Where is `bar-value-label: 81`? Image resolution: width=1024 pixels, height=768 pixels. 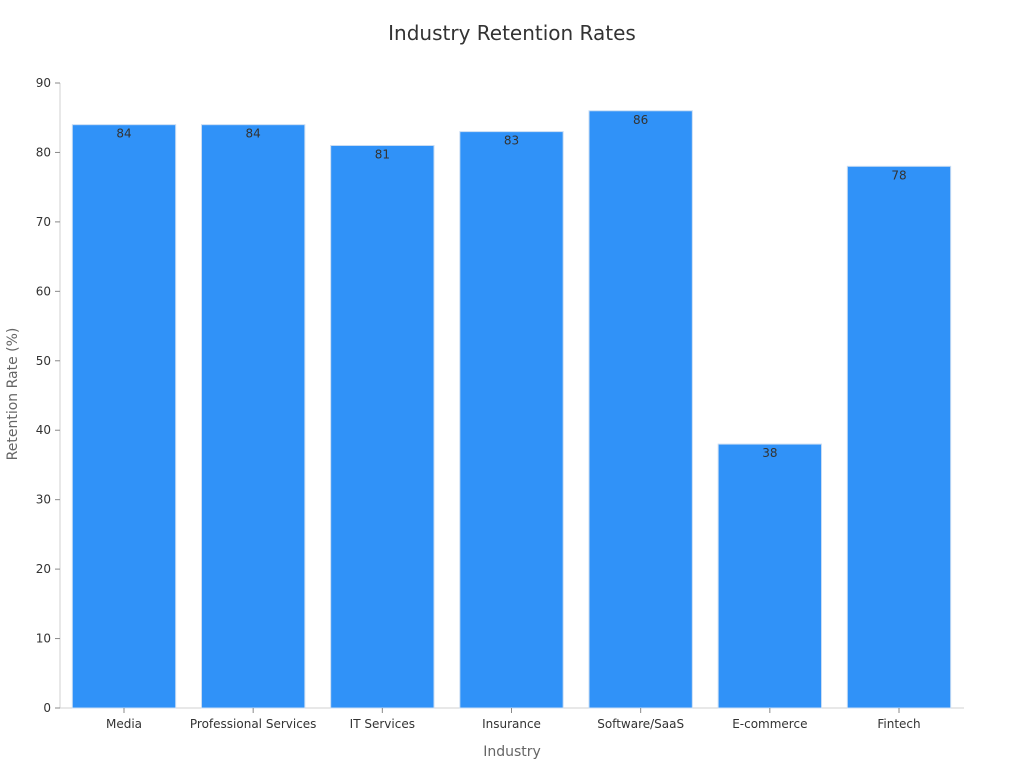 bar-value-label: 81 is located at coordinates (382, 155).